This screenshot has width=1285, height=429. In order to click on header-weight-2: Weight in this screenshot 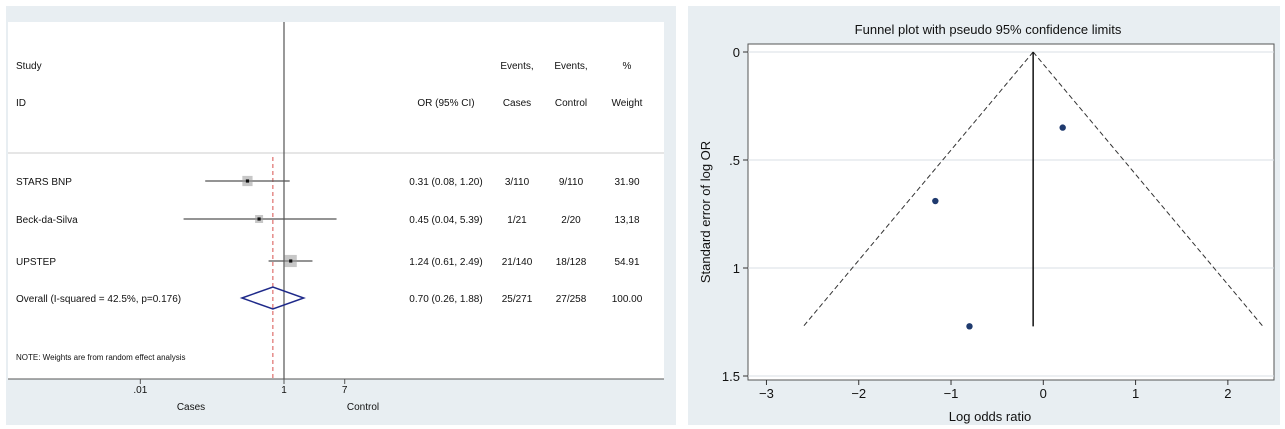, I will do `click(627, 103)`.